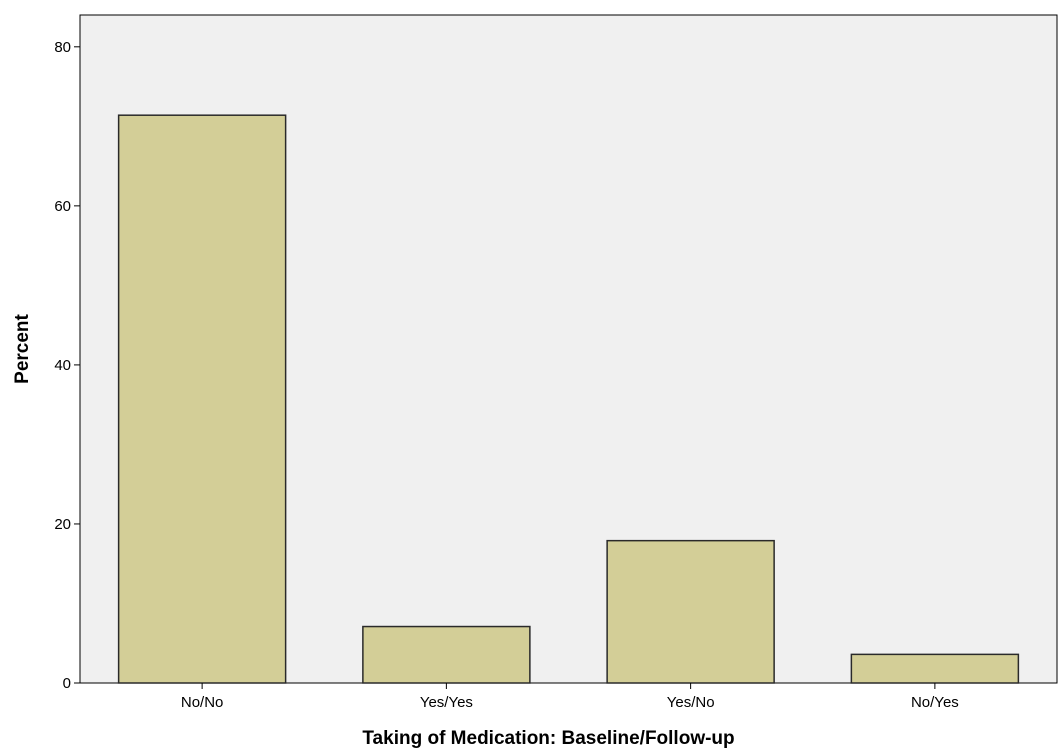 This screenshot has width=1059, height=756. Describe the element at coordinates (446, 654) in the screenshot. I see `bar-yes-yes` at that location.